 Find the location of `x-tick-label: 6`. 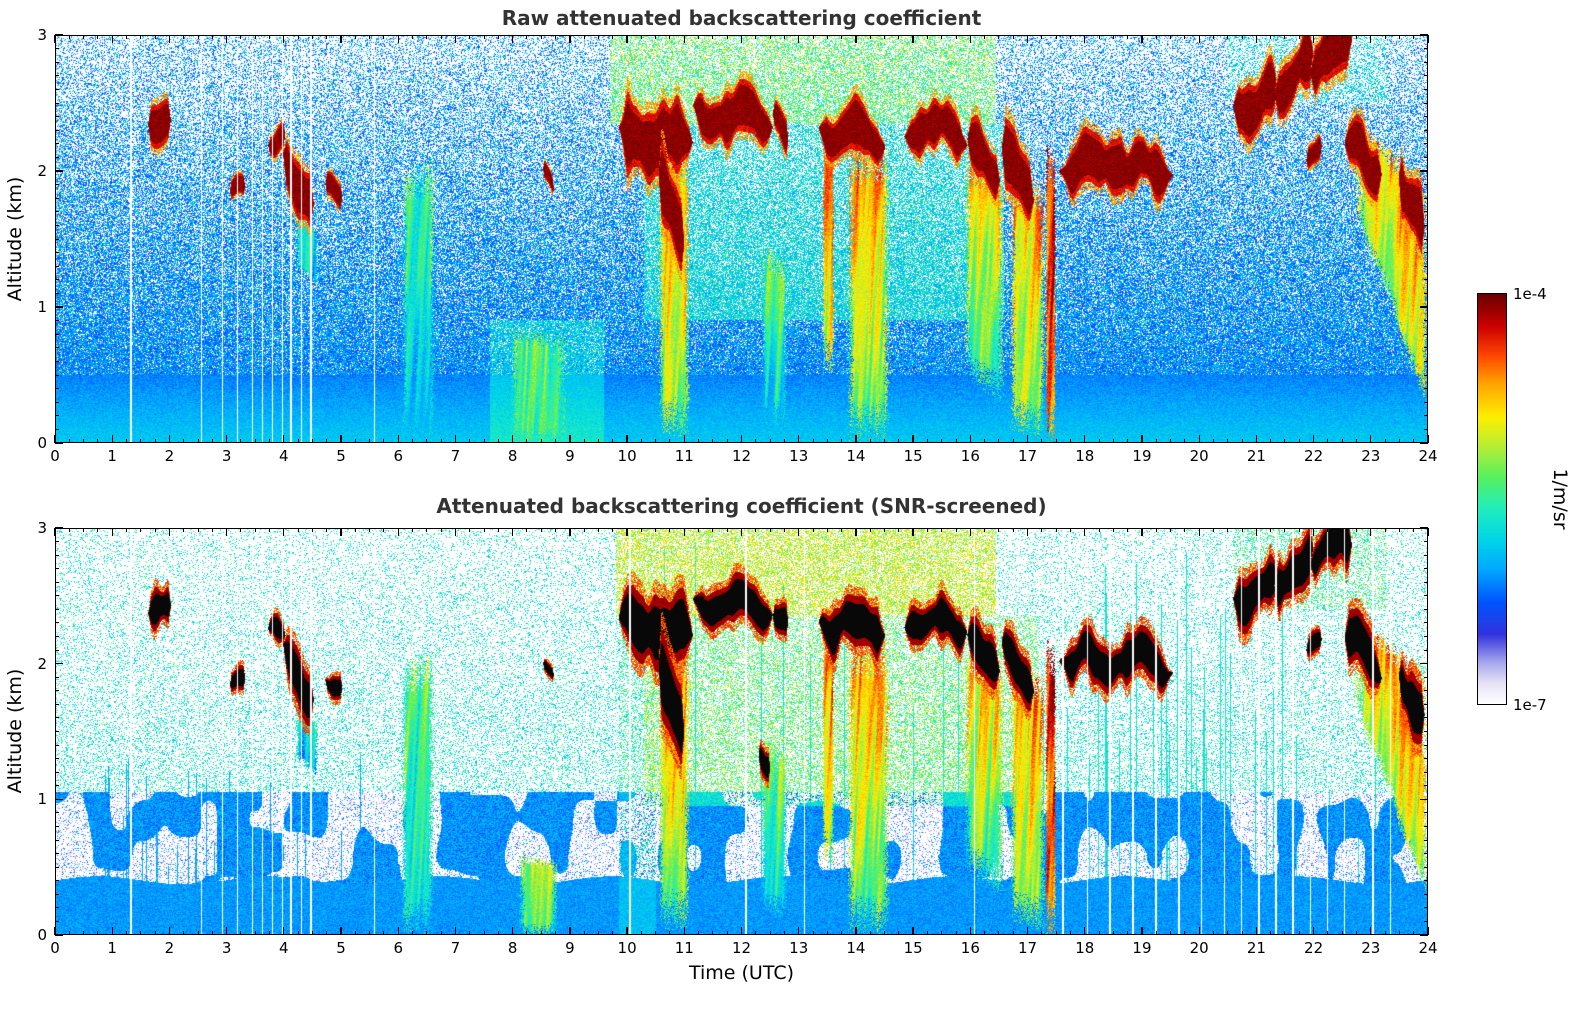

x-tick-label: 6 is located at coordinates (398, 948).